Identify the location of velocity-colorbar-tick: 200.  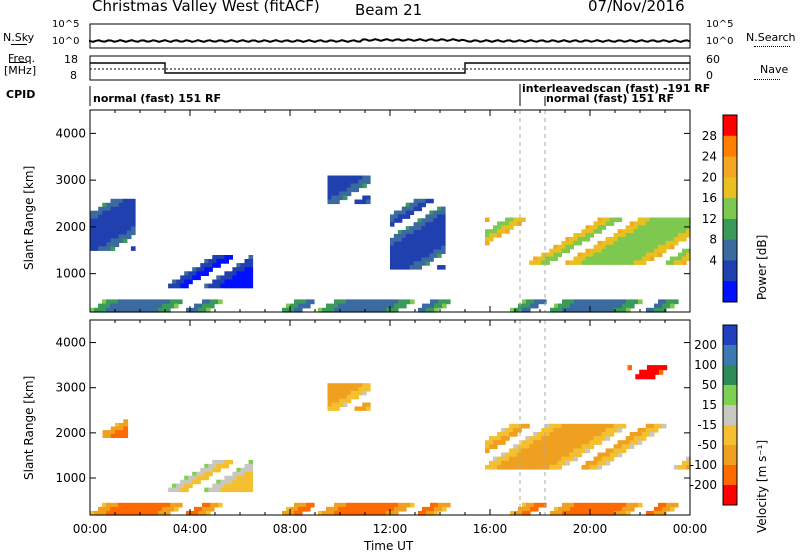
(705, 345).